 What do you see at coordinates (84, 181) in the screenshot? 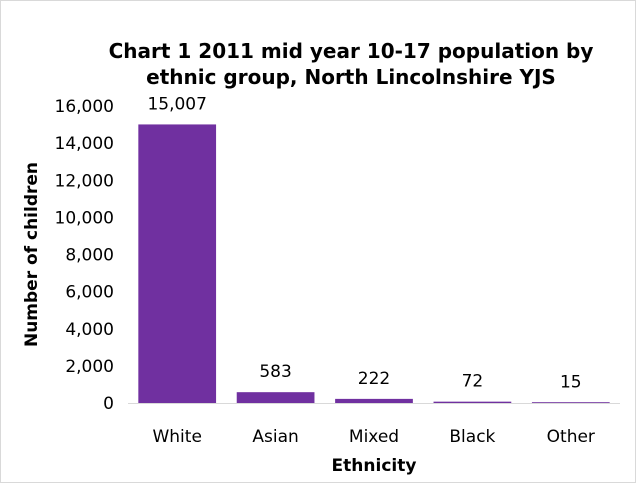
I see `y-tick-label: 12,000` at bounding box center [84, 181].